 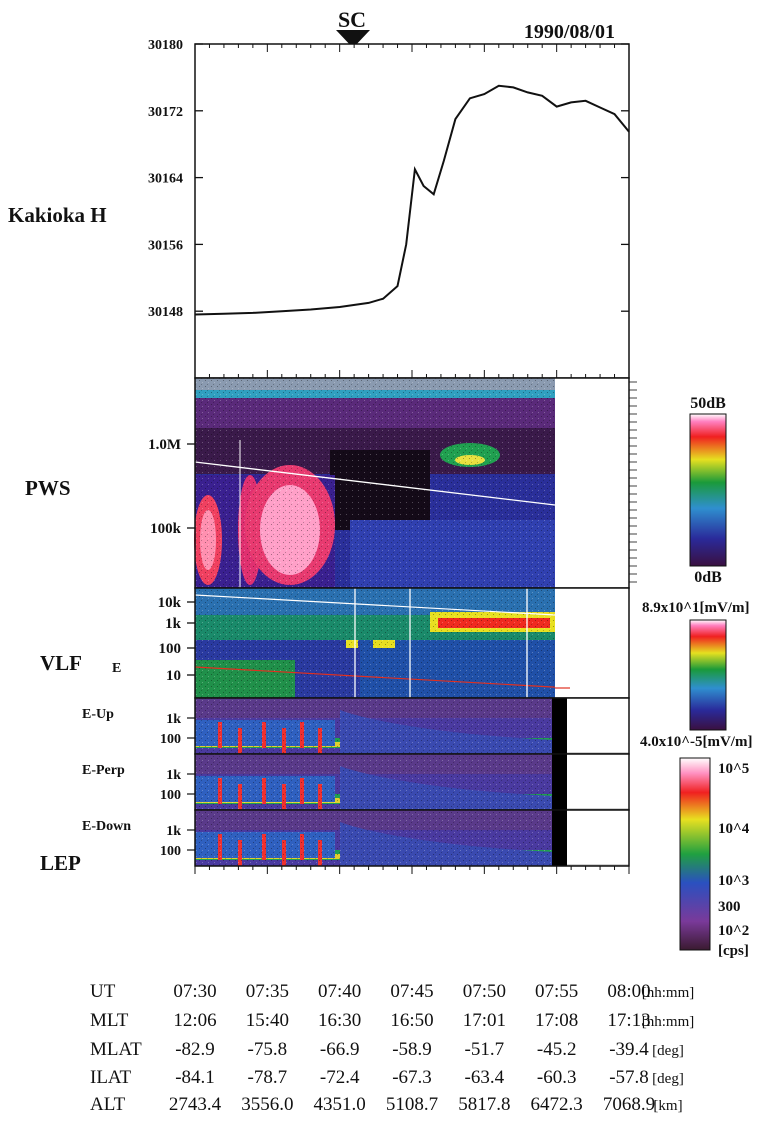 What do you see at coordinates (696, 742) in the screenshot?
I see `vlf-colorbar-bottom: 4.0x10^-5[mV/m]` at bounding box center [696, 742].